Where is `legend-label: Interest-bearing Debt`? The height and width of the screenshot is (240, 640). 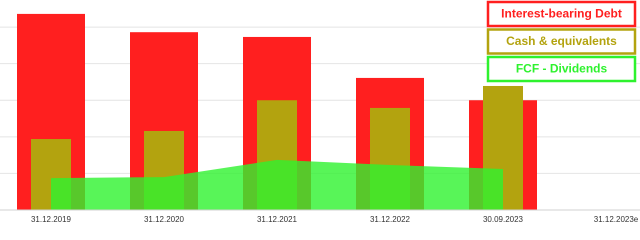
legend-label: Interest-bearing Debt is located at coordinates (561, 14).